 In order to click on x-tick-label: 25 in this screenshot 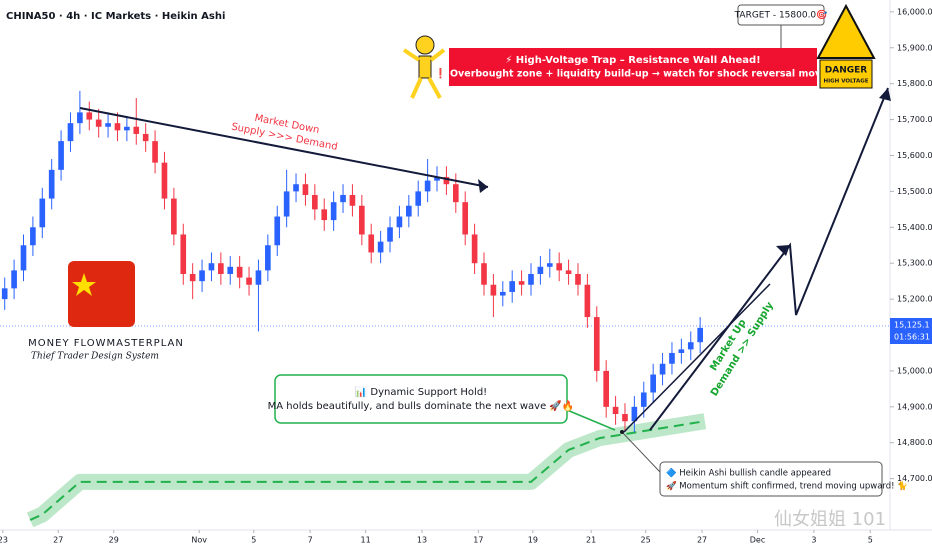, I will do `click(646, 540)`.